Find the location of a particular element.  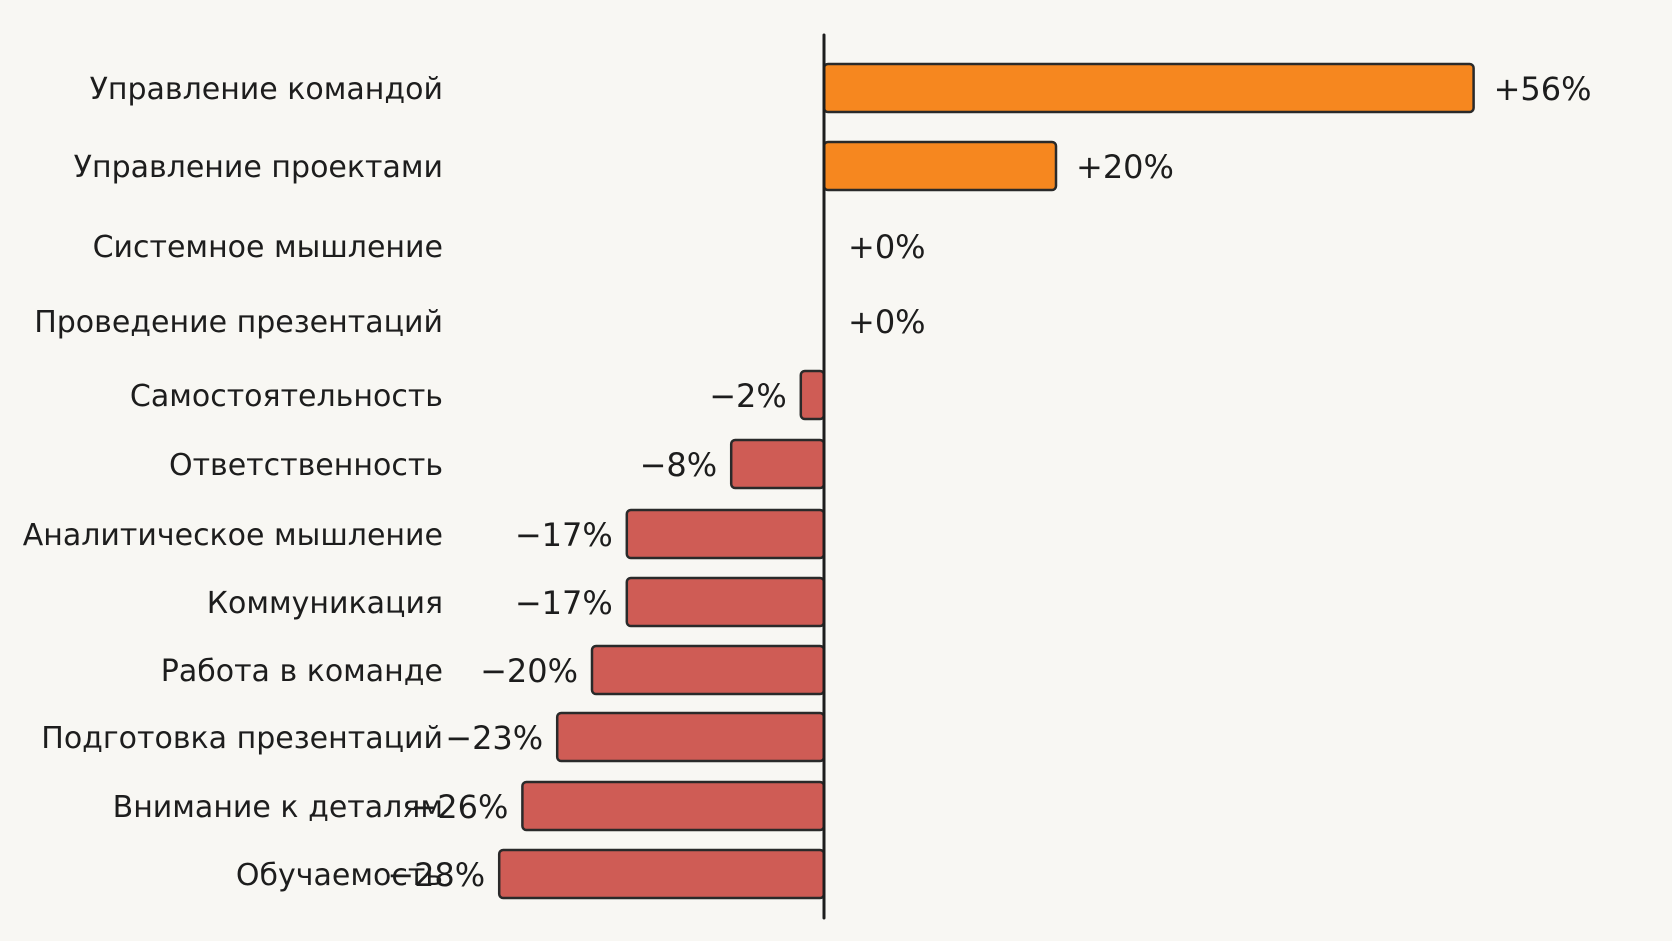

category-label: Системное мышление is located at coordinates (268, 247).